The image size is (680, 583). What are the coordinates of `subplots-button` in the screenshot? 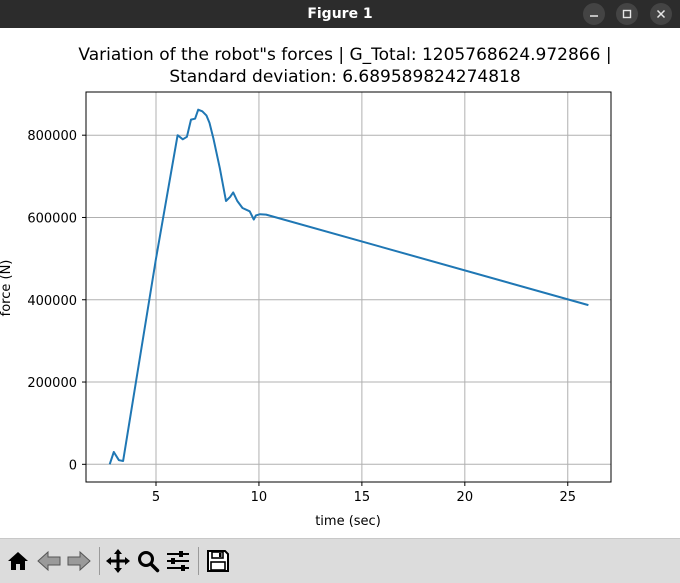 It's located at (178, 561).